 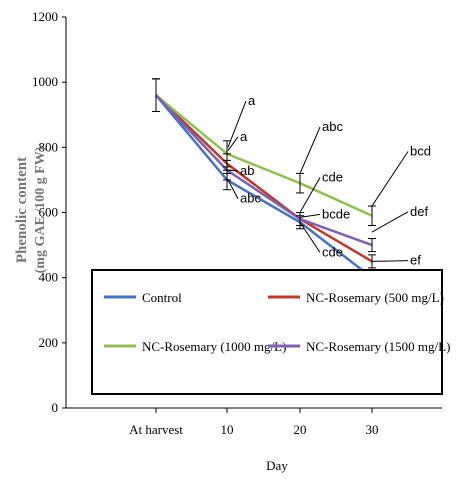 I want to click on x-tick-label: 10, so click(x=227, y=429).